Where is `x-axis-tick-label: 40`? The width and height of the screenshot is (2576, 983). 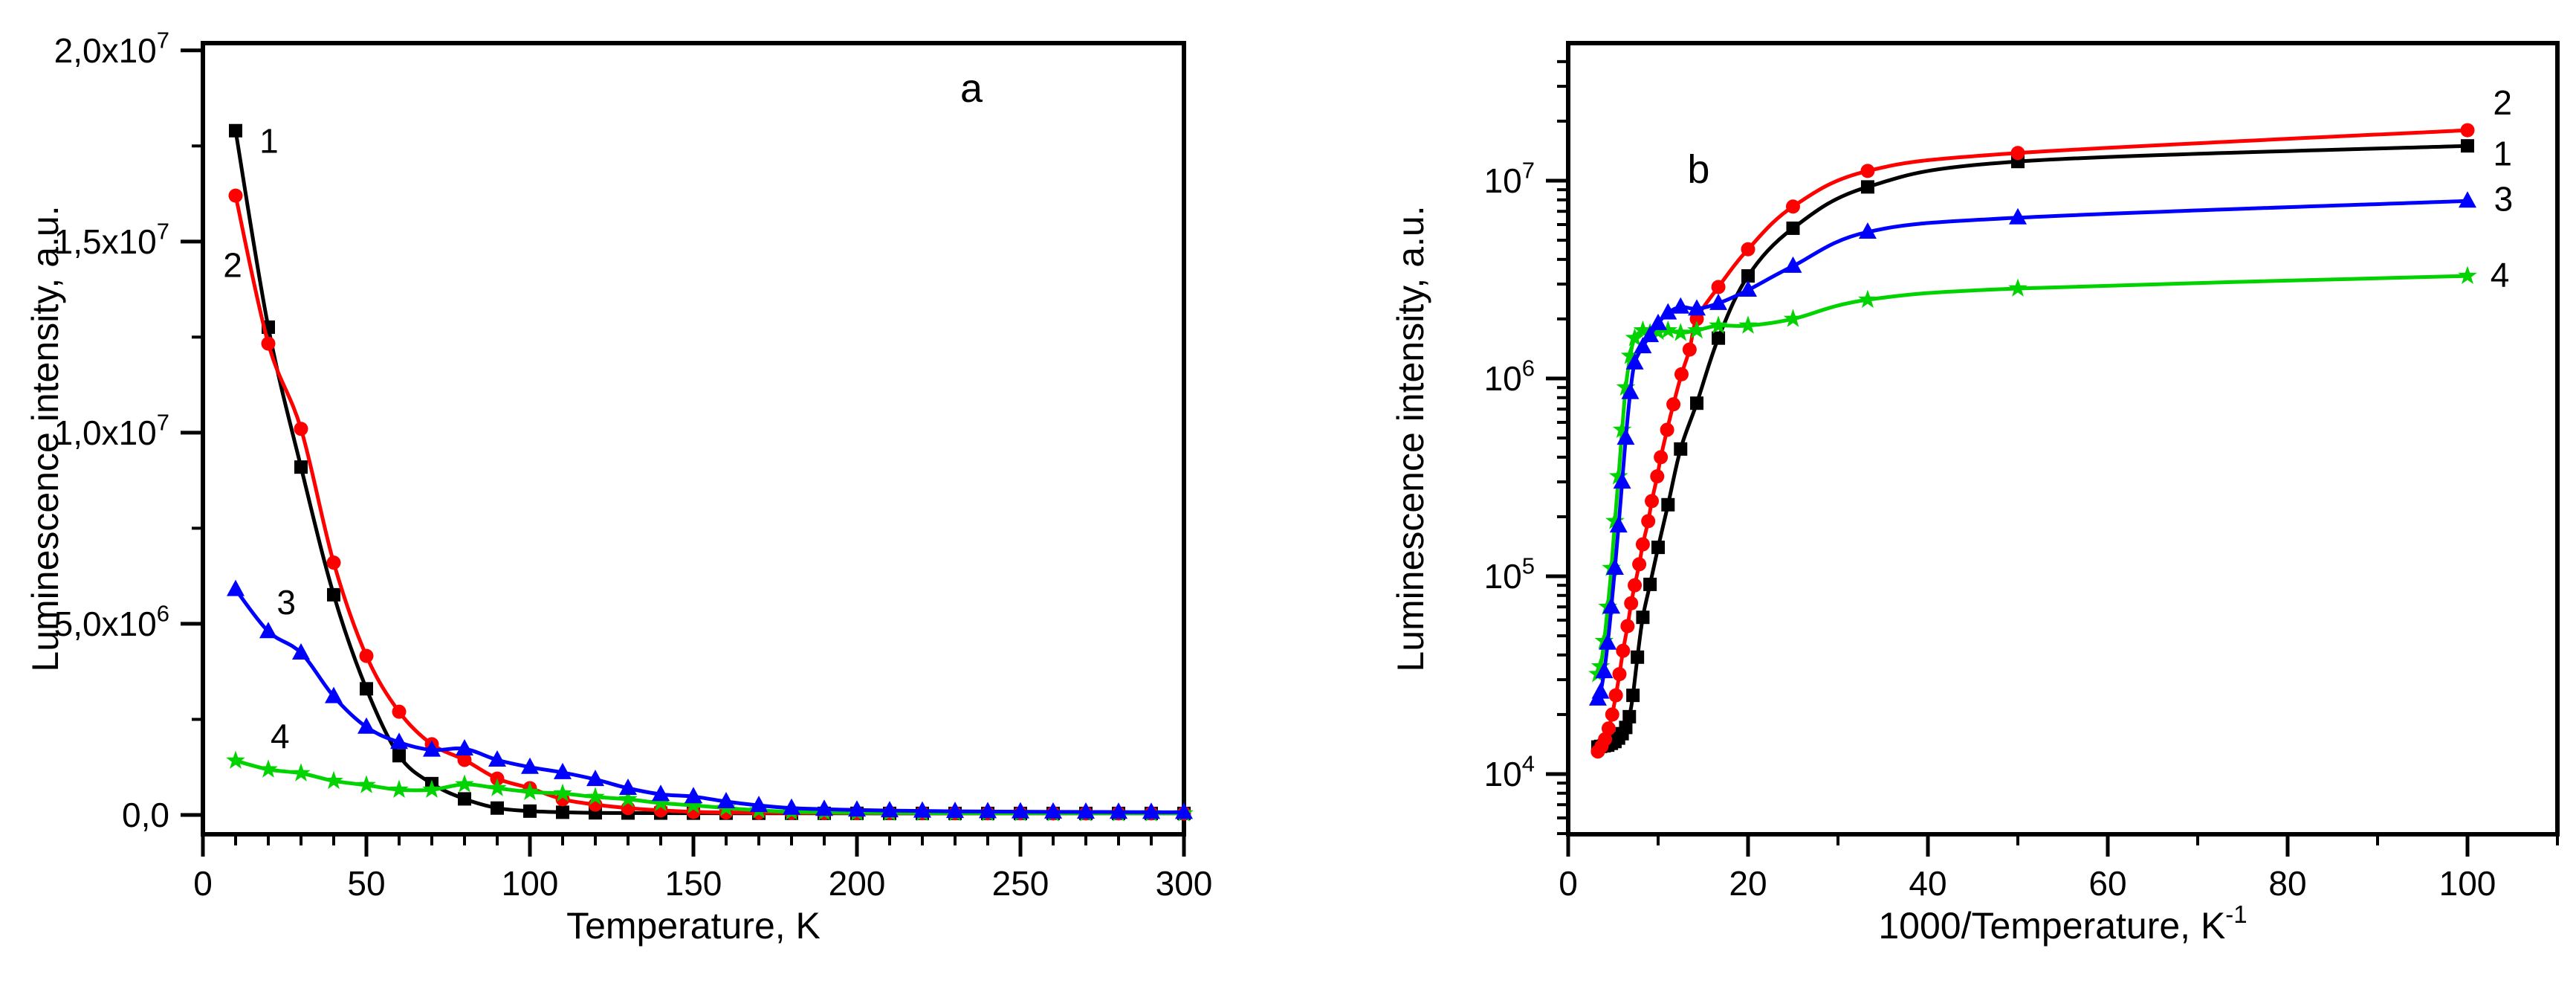
x-axis-tick-label: 40 is located at coordinates (1927, 884).